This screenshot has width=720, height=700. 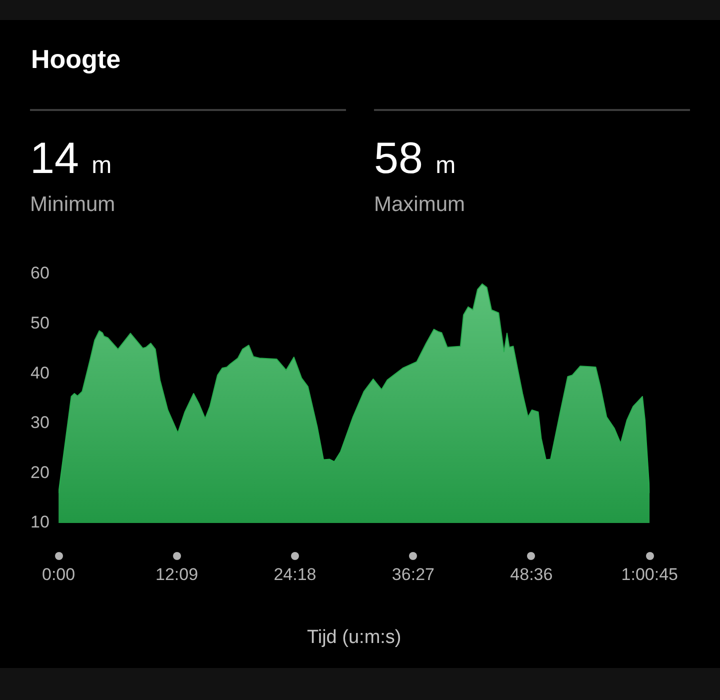 I want to click on y-tick-label: 40, so click(x=40, y=372).